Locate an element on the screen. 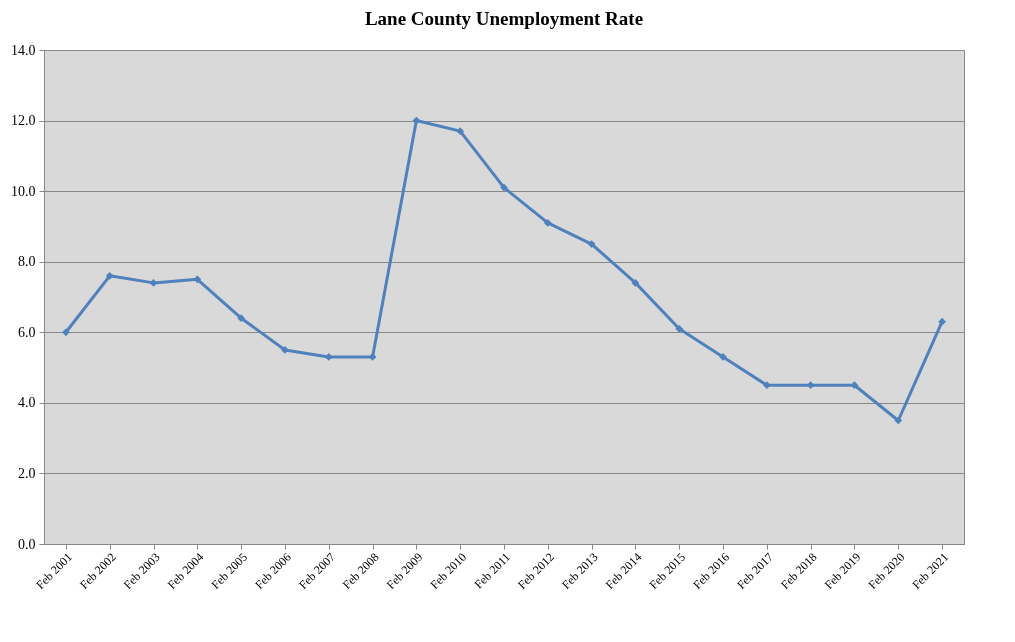  chart-title: Lane County Unemployment Rate is located at coordinates (504, 18).